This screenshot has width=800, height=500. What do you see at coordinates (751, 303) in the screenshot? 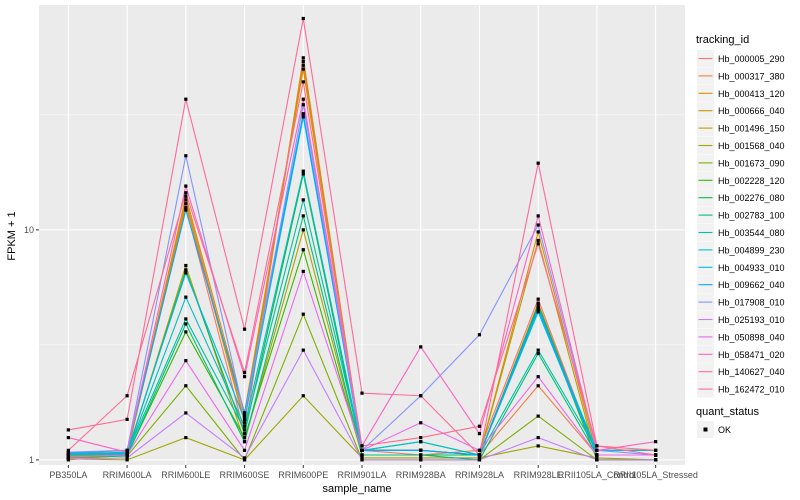
I see `legend-label: Hb_017908_010` at bounding box center [751, 303].